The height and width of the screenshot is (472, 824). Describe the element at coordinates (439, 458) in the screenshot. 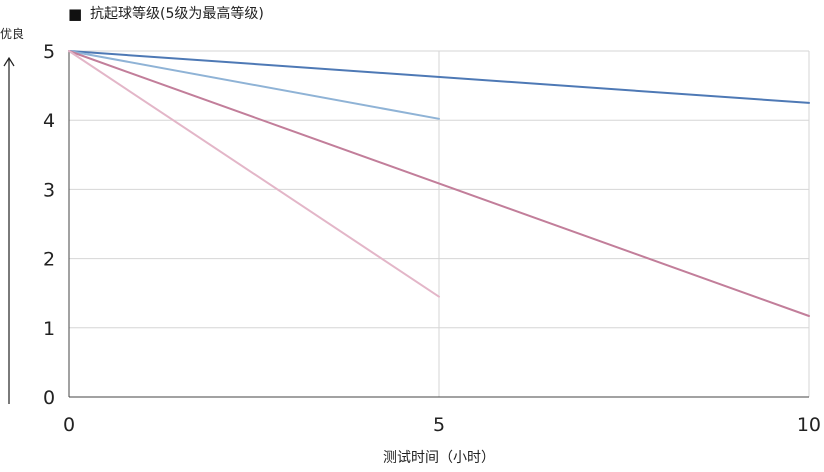

I see `x-axis-label: 测试时间（小时）` at that location.